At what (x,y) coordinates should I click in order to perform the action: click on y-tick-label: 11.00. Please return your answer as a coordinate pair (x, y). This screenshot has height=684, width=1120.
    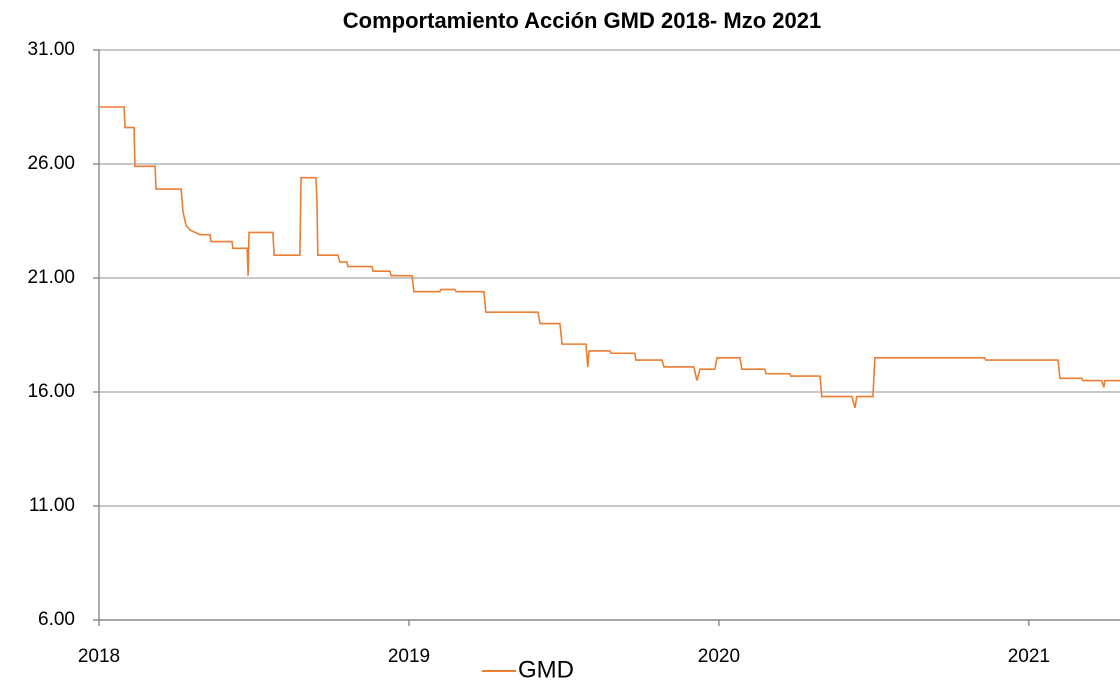
    Looking at the image, I should click on (52, 505).